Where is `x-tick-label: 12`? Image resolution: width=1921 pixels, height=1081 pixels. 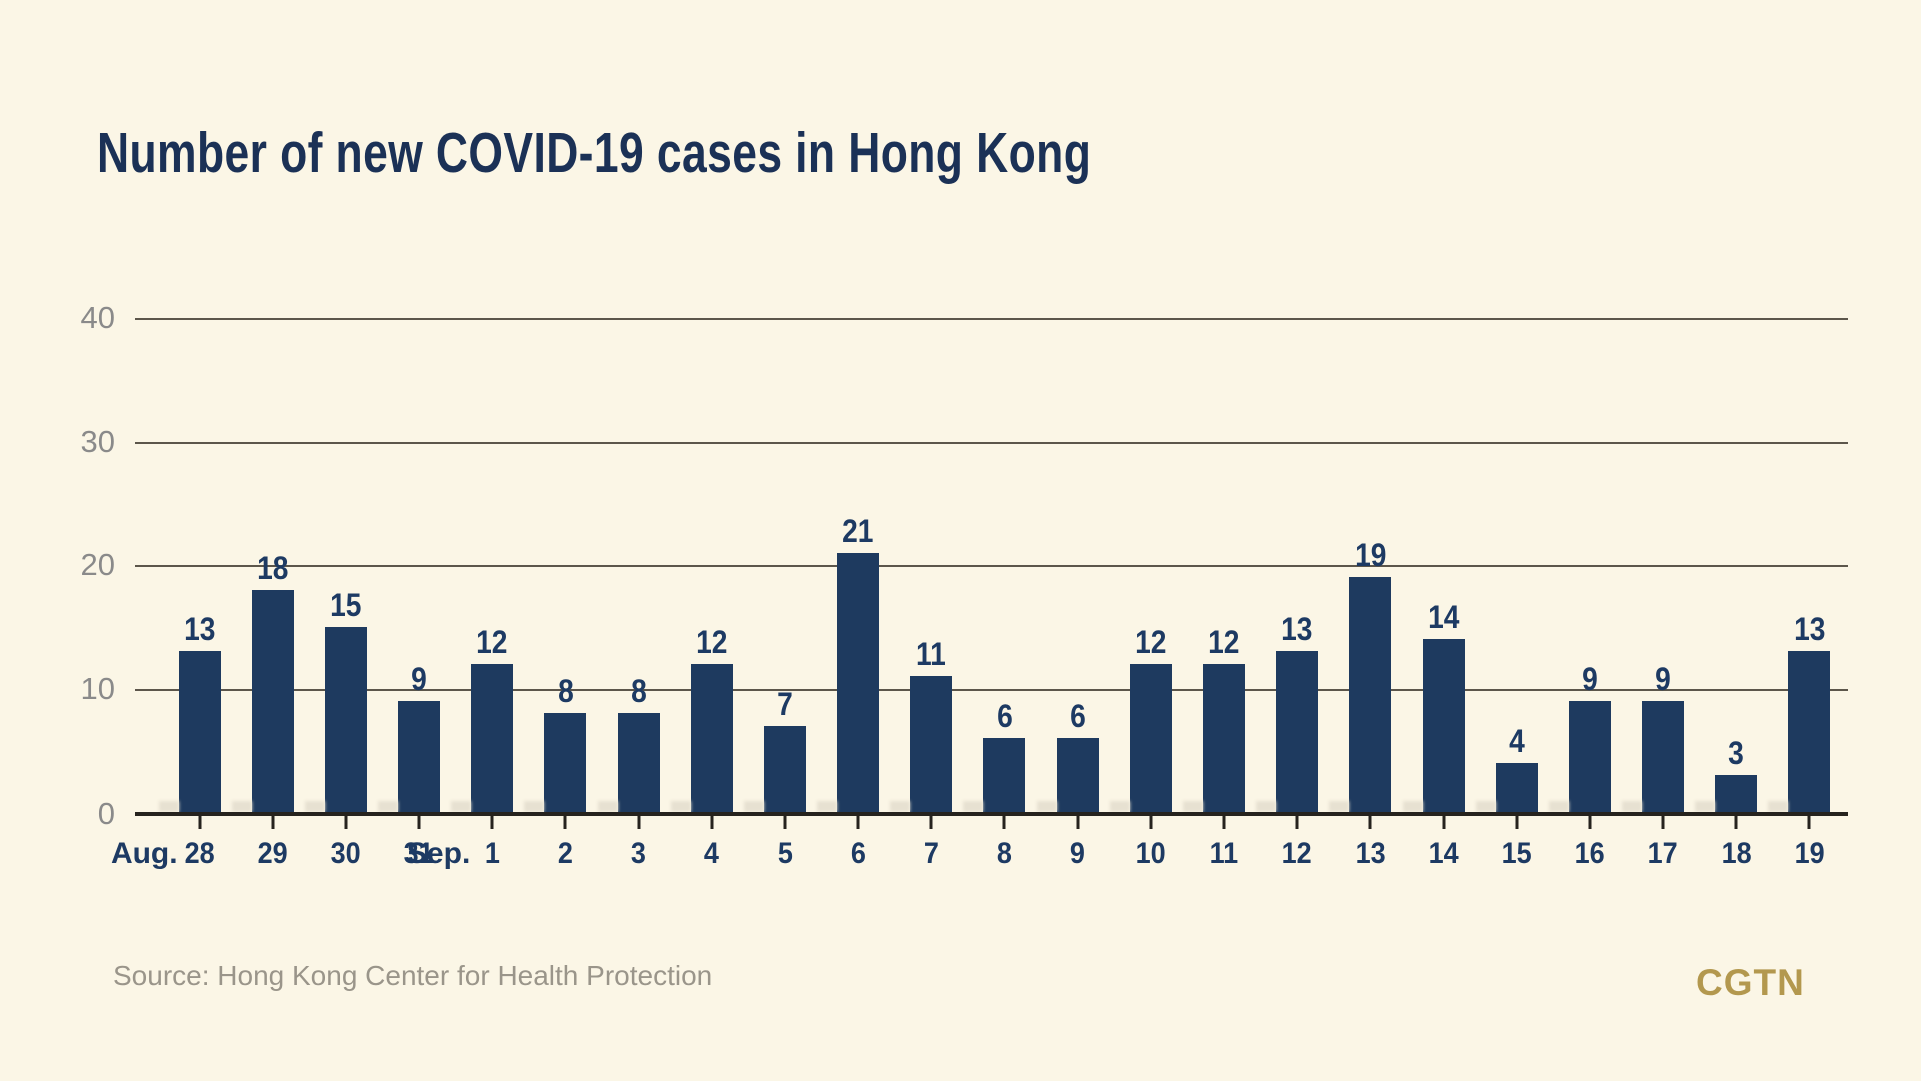 x-tick-label: 12 is located at coordinates (1297, 854).